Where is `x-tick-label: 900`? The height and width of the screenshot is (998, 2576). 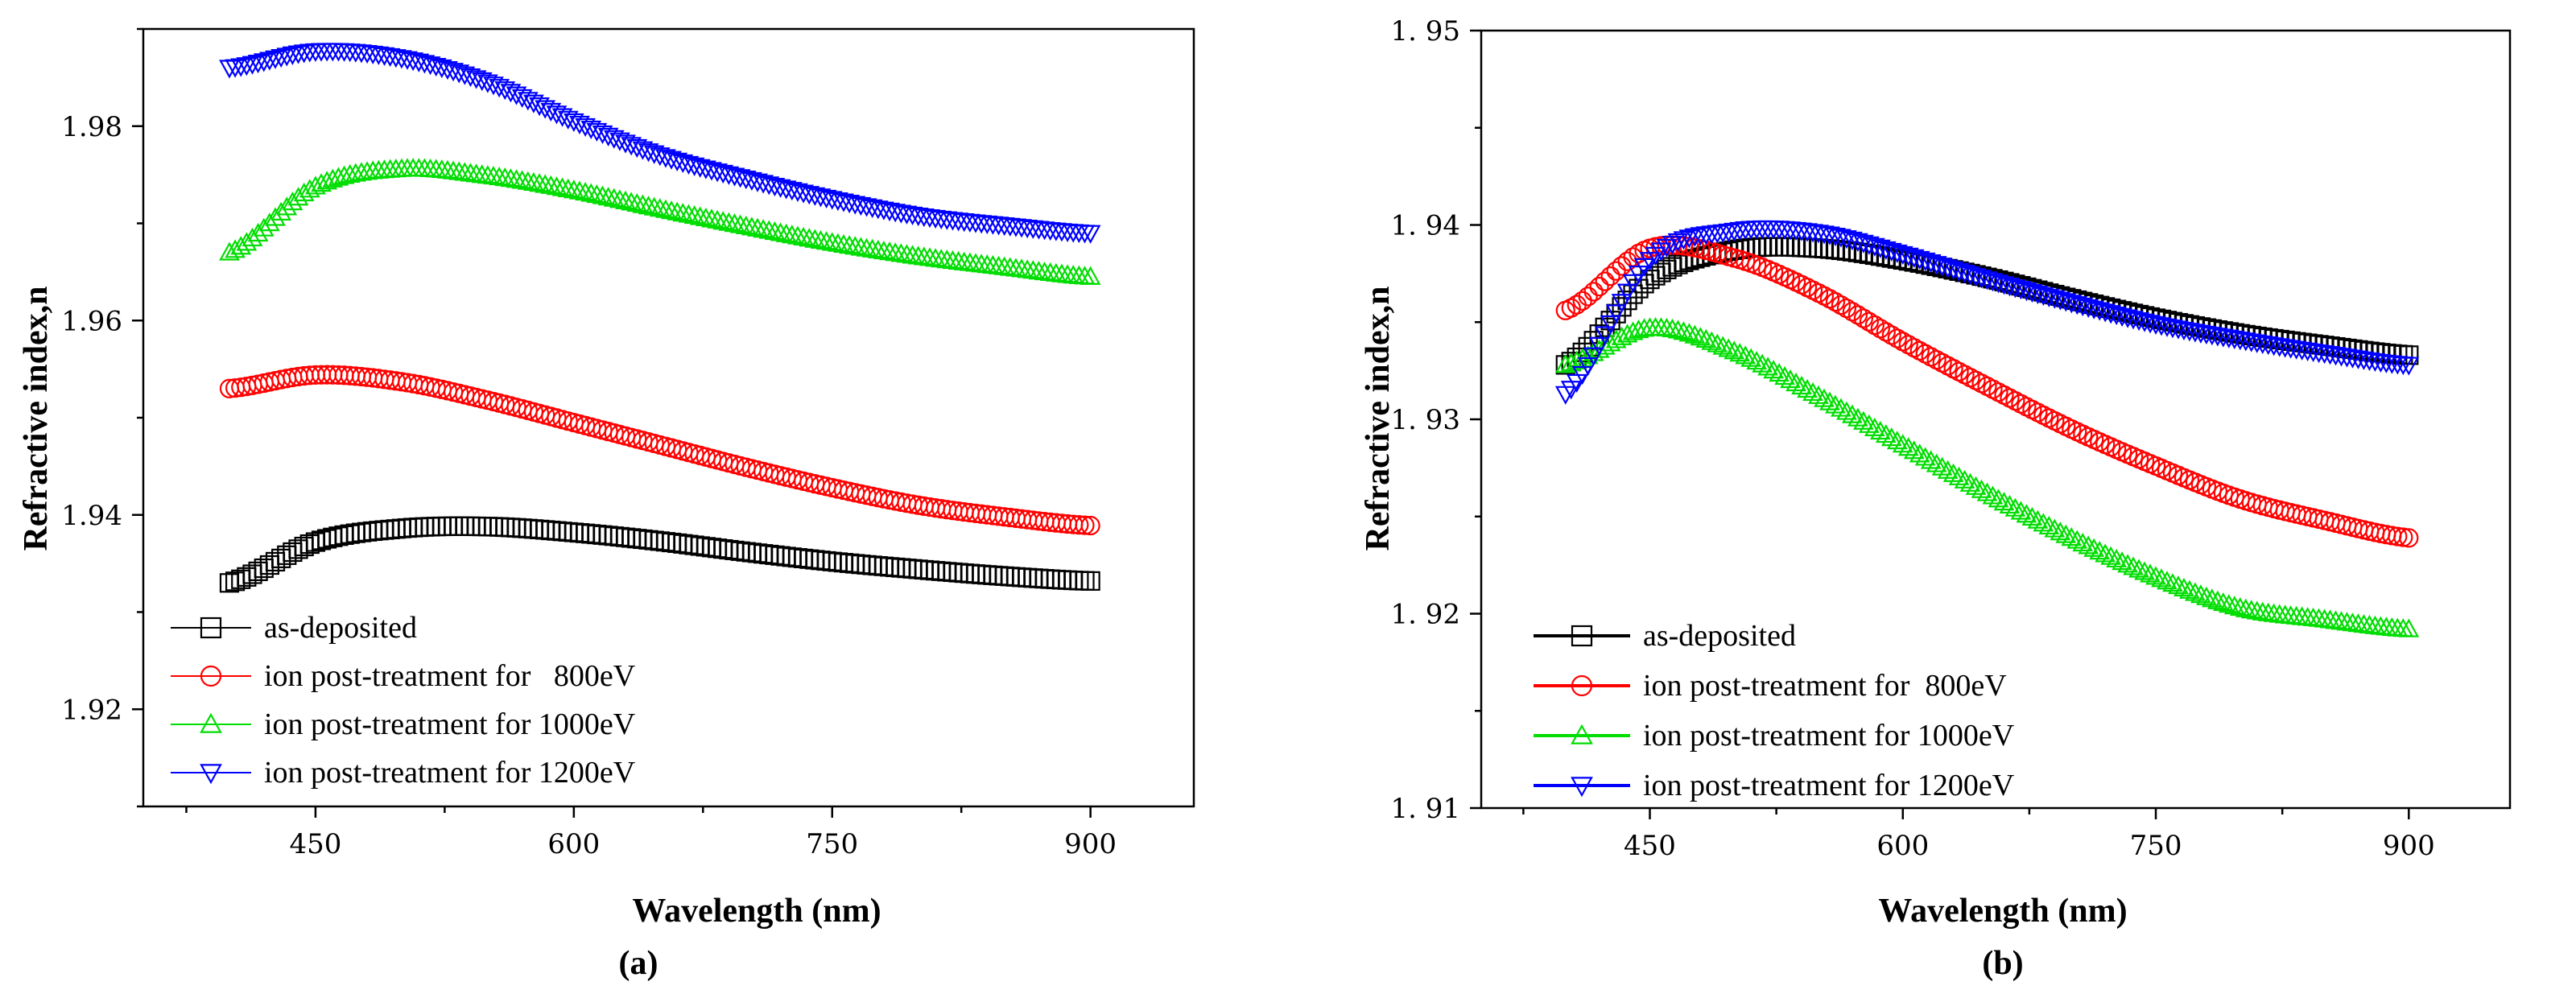 x-tick-label: 900 is located at coordinates (2409, 846).